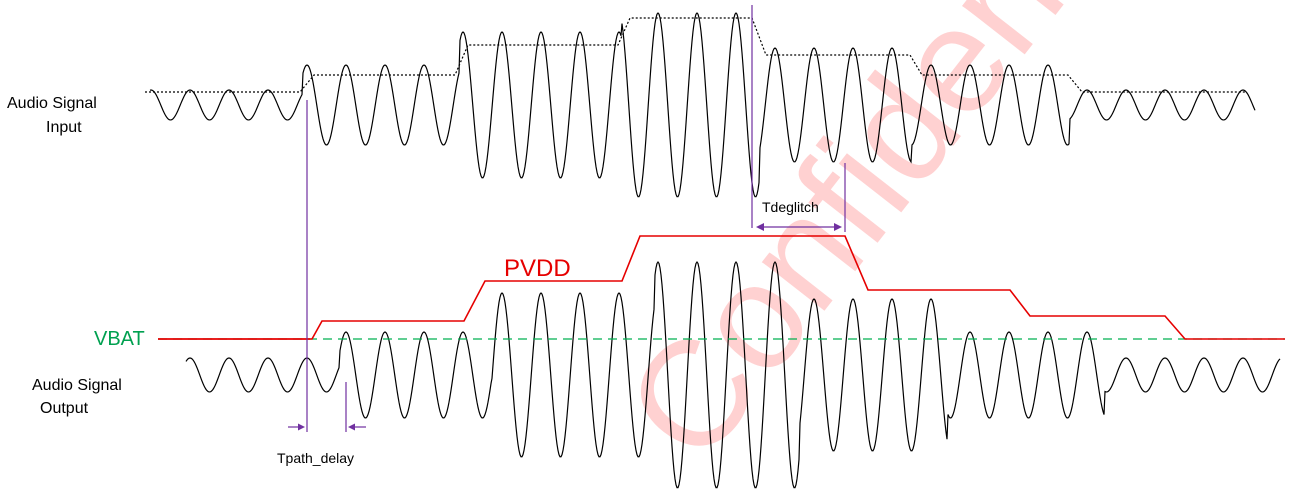 The image size is (1302, 502). What do you see at coordinates (351, 427) in the screenshot?
I see `tpath-arrowhead-right` at bounding box center [351, 427].